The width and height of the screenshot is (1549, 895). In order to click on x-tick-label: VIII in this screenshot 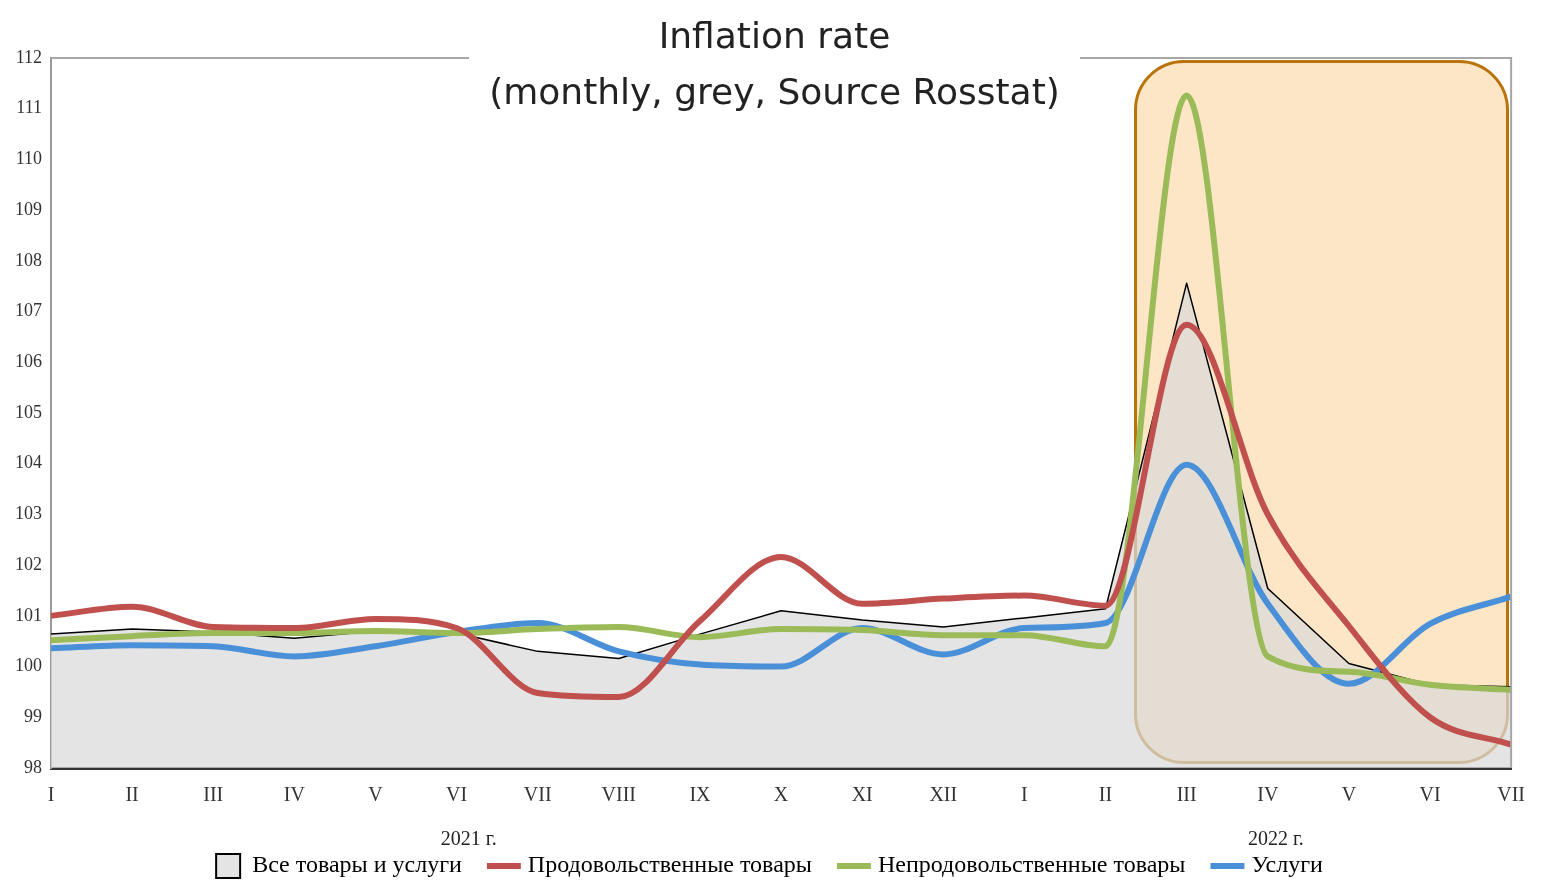, I will do `click(619, 794)`.